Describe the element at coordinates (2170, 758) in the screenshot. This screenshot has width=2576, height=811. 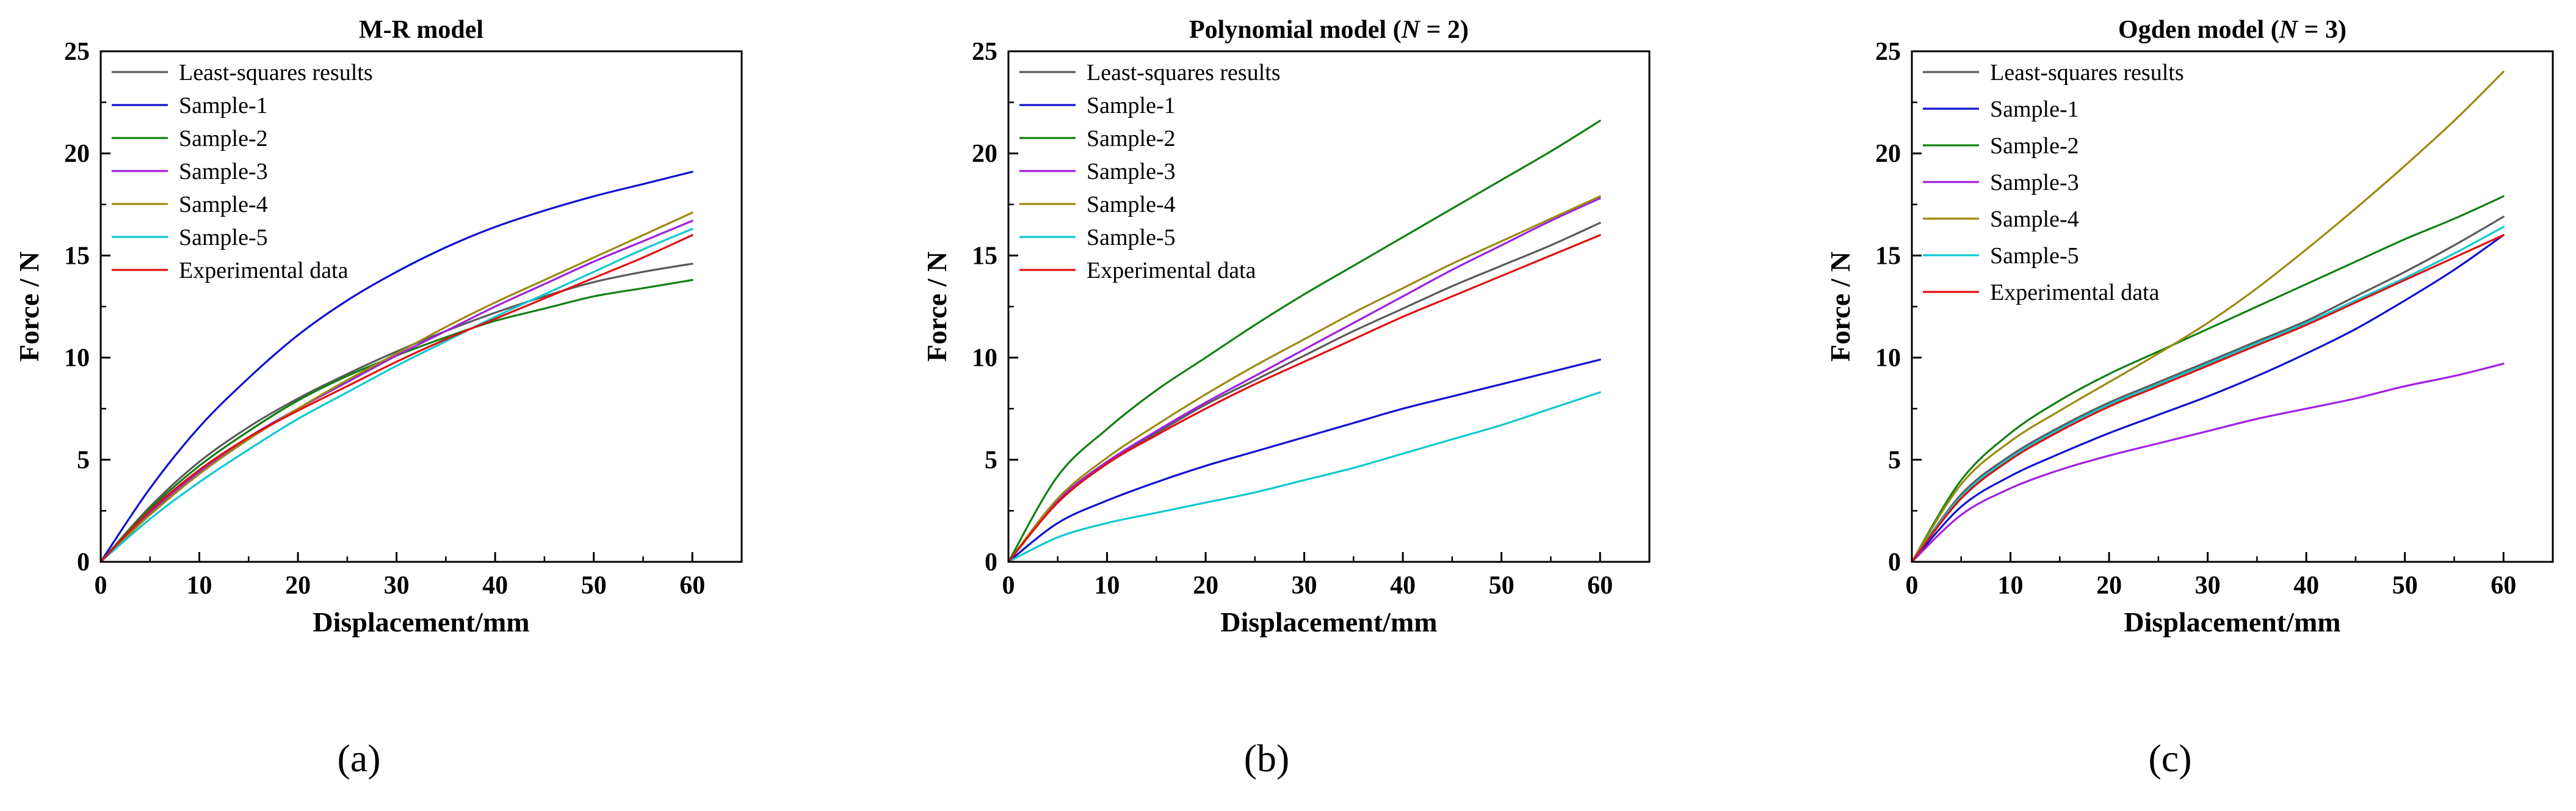
I see `panel-label-c: (c)` at that location.